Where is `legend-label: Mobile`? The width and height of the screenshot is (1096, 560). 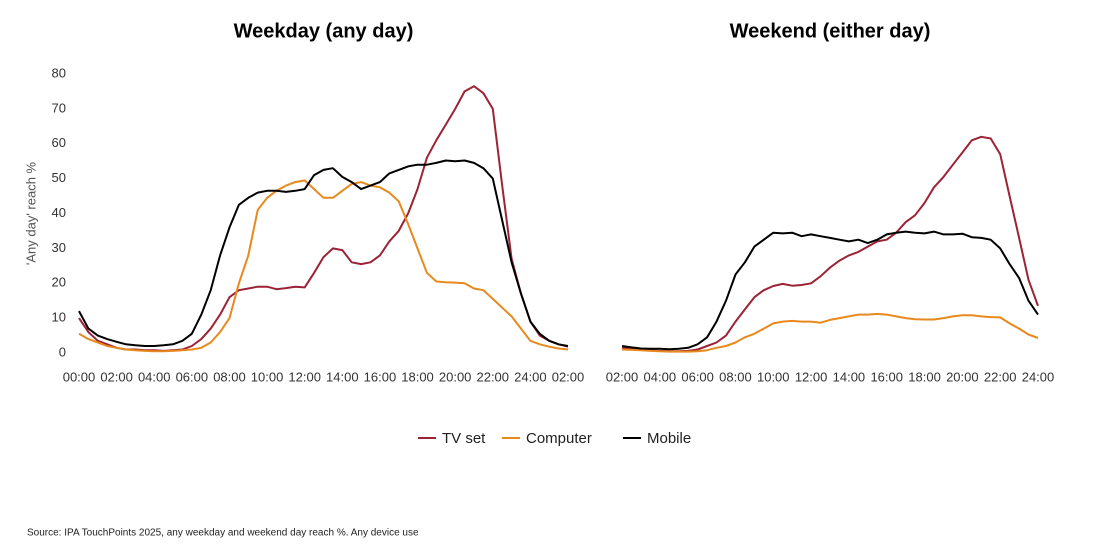
legend-label: Mobile is located at coordinates (669, 438).